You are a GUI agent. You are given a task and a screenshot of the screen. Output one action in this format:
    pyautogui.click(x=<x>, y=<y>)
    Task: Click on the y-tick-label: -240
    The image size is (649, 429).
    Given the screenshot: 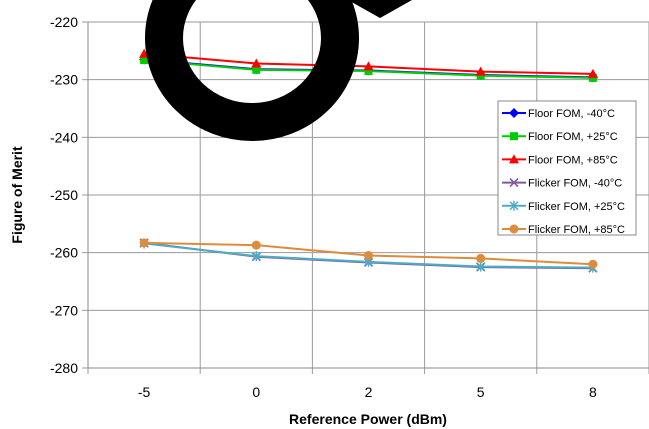 What is the action you would take?
    pyautogui.click(x=64, y=137)
    